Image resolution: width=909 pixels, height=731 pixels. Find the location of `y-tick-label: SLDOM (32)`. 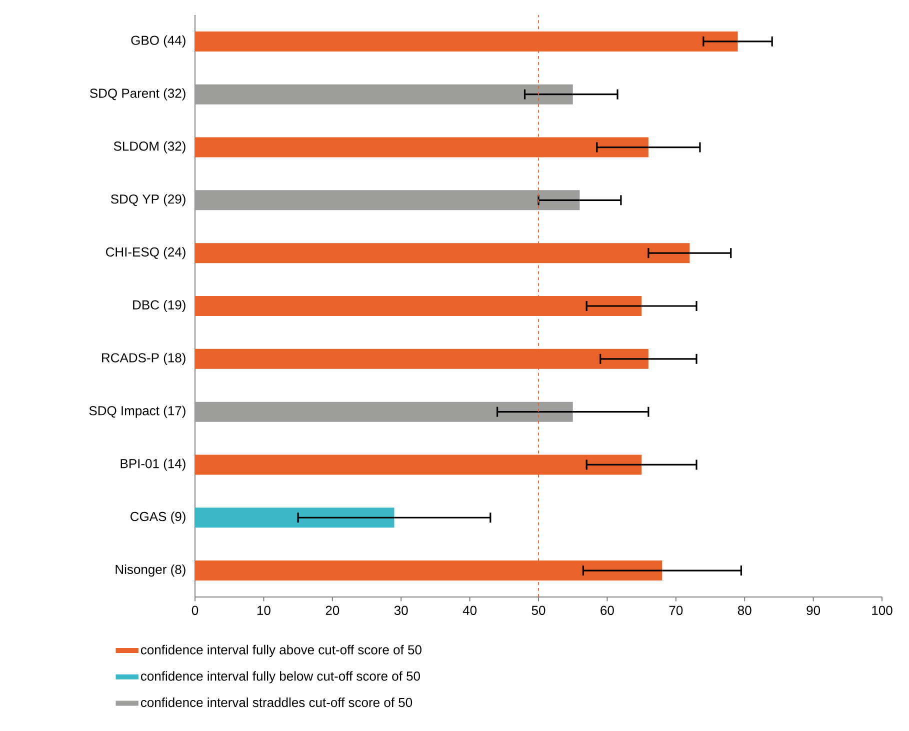

y-tick-label: SLDOM (32) is located at coordinates (150, 147).